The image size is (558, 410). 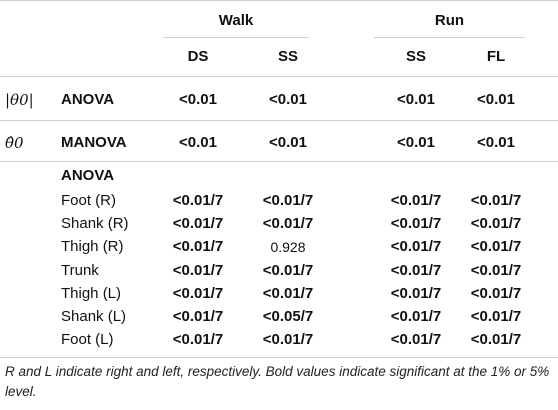 I want to click on row-label-trunk: Trunk, so click(x=80, y=270).